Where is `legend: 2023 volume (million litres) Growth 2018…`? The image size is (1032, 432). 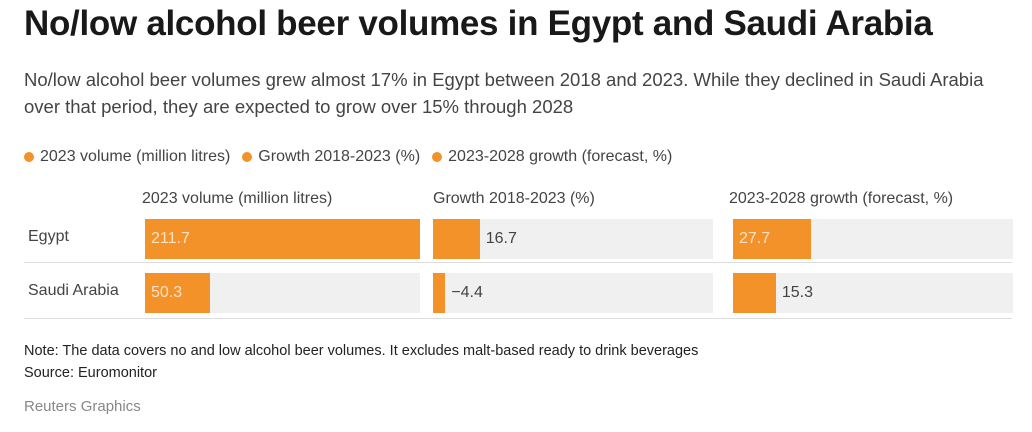 legend: 2023 volume (million litres) Growth 2018… is located at coordinates (348, 157).